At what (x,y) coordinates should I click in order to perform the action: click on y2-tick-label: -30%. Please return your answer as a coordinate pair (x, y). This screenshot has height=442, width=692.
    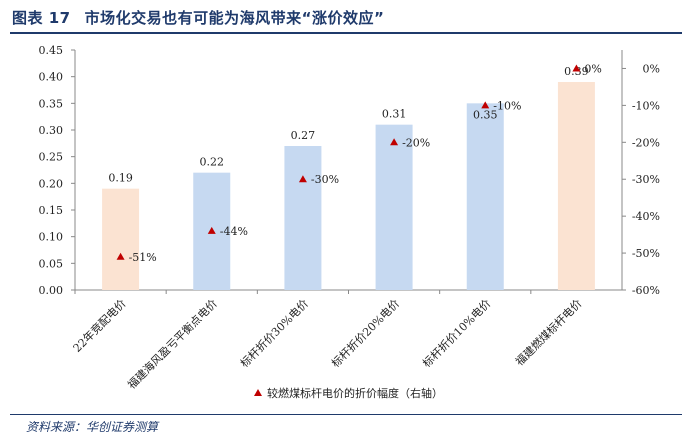
    Looking at the image, I should click on (646, 179).